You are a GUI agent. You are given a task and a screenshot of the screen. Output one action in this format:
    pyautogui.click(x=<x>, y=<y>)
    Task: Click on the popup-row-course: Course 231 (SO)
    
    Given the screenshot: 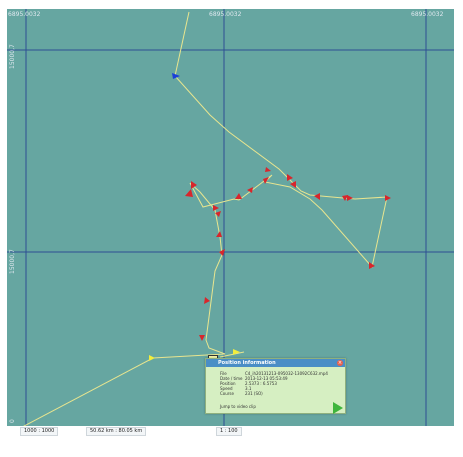 What is the action you would take?
    pyautogui.click(x=241, y=393)
    